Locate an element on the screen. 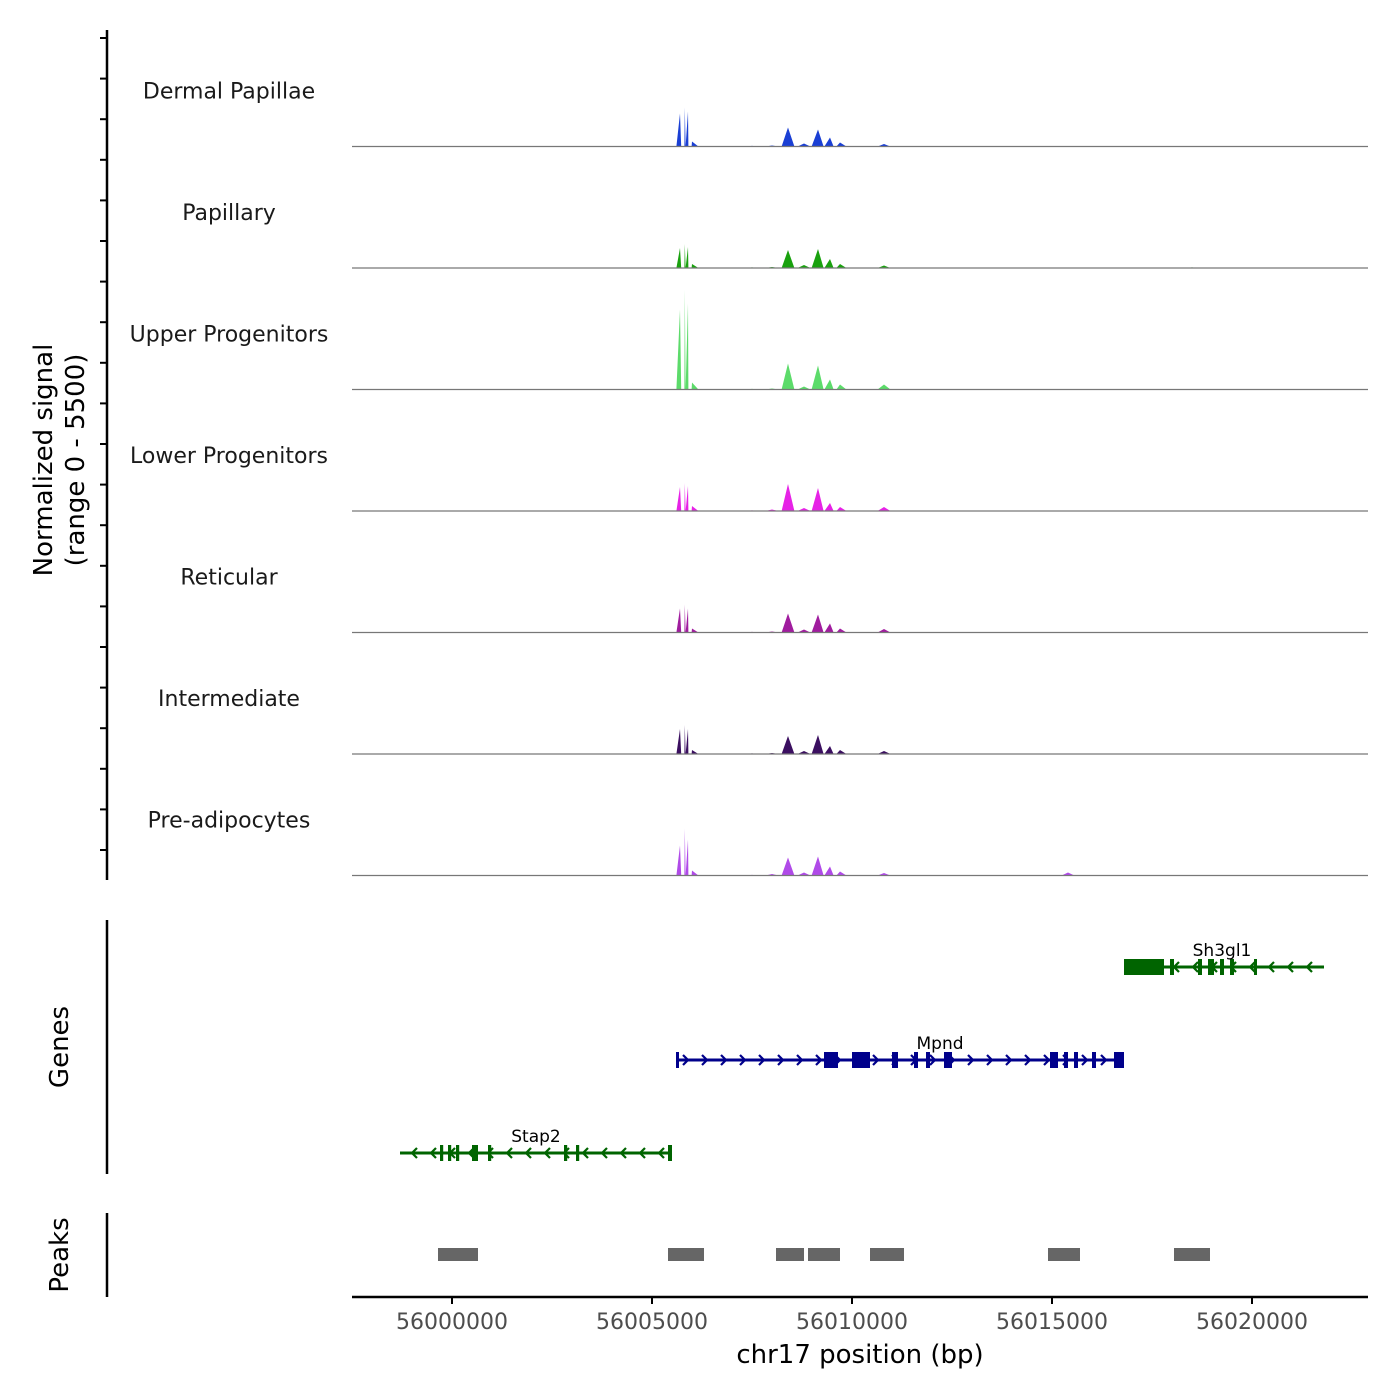  signal-area-lower-progenitors is located at coordinates (860, 497).